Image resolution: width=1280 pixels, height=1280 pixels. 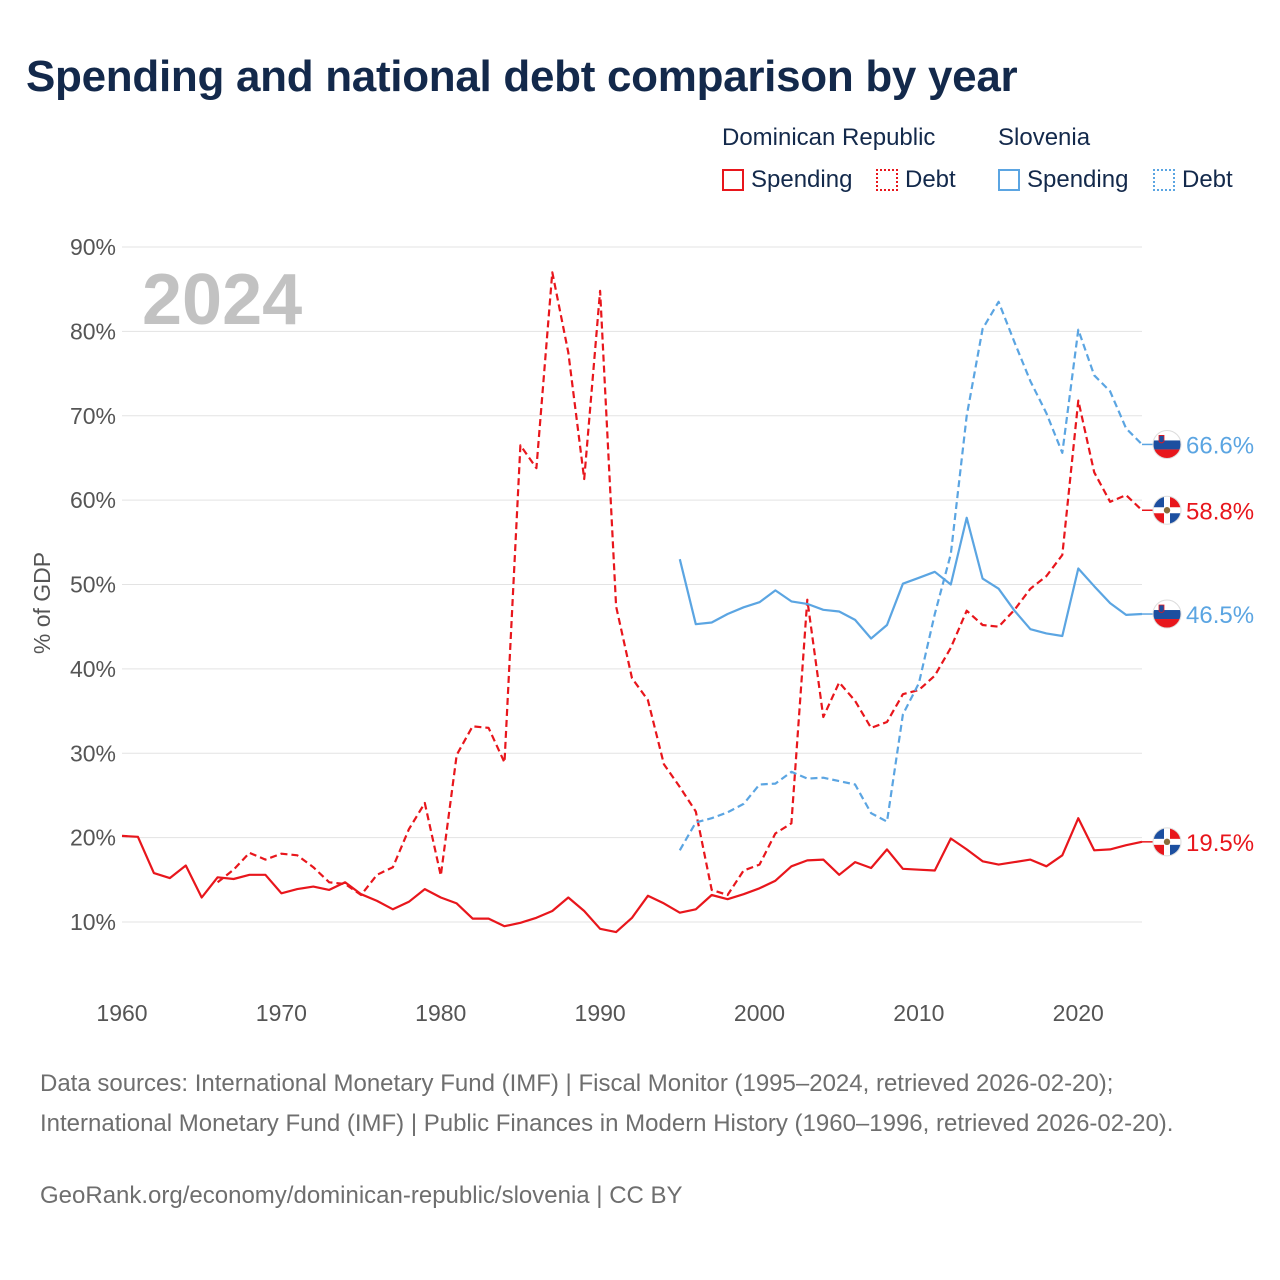 What do you see at coordinates (93, 753) in the screenshot?
I see `y-tick-label: 30%` at bounding box center [93, 753].